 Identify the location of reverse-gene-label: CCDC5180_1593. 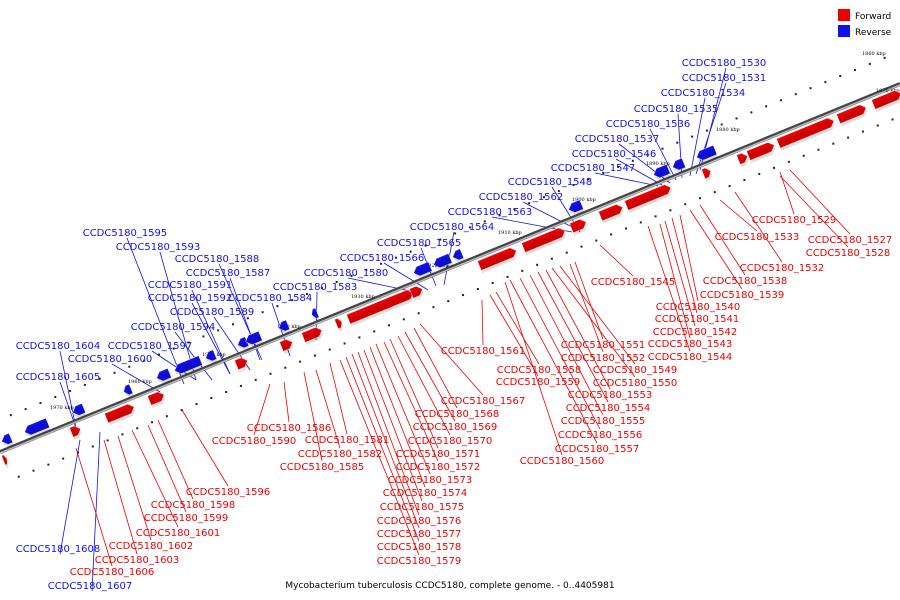
(158, 247).